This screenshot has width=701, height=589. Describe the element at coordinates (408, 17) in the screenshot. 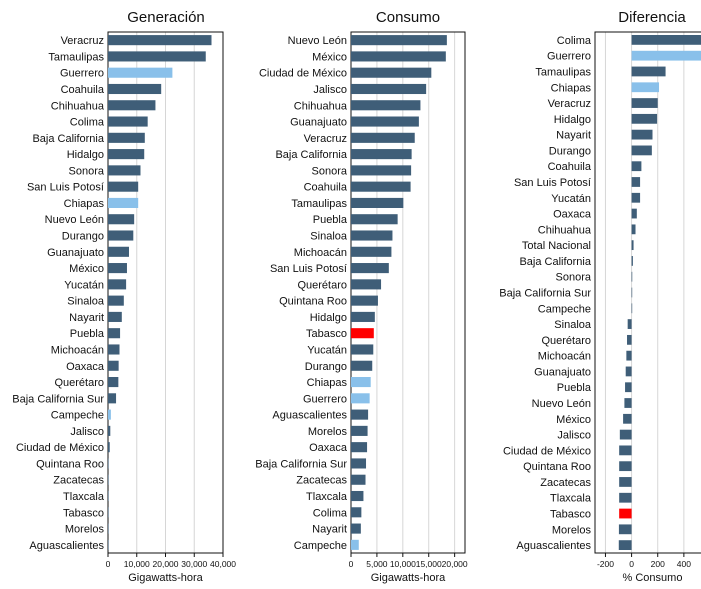

I see `chart-title: Consumo` at that location.